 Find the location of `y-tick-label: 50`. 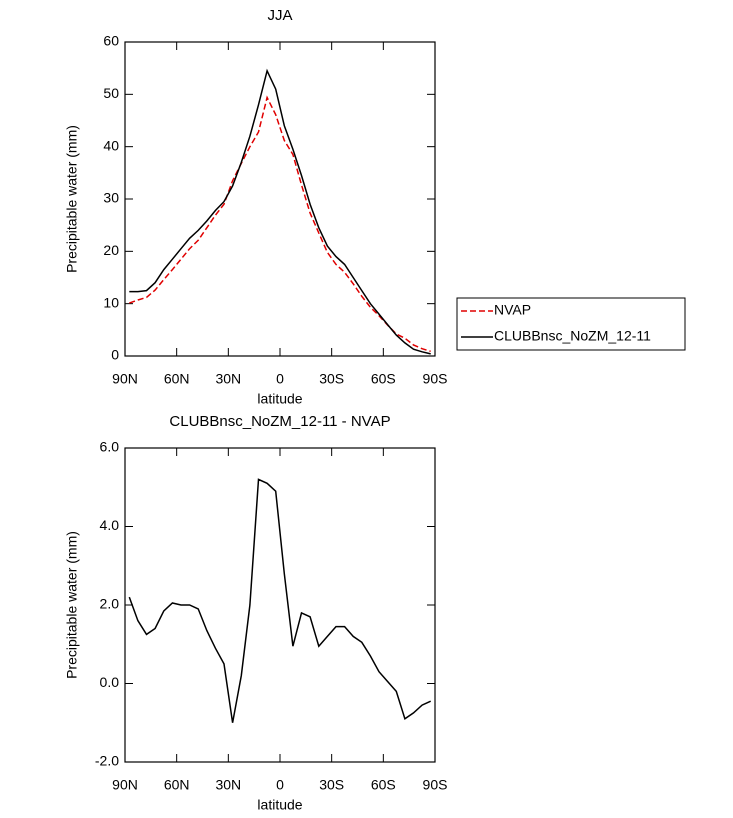

y-tick-label: 50 is located at coordinates (111, 93).